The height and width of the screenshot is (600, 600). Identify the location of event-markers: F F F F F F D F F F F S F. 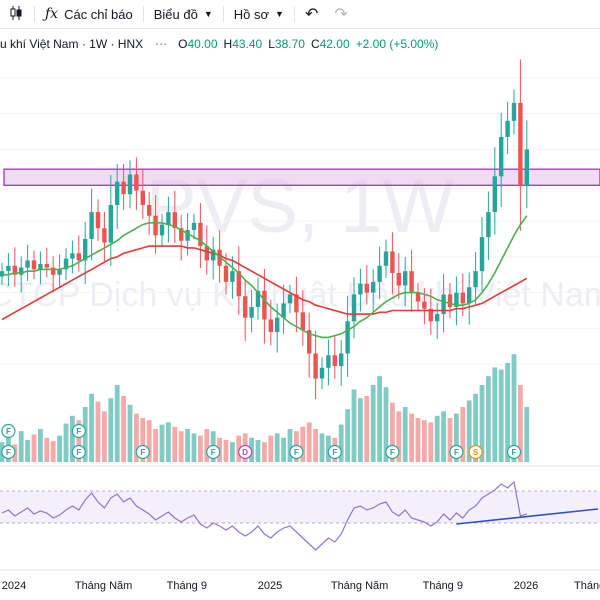
(261, 441).